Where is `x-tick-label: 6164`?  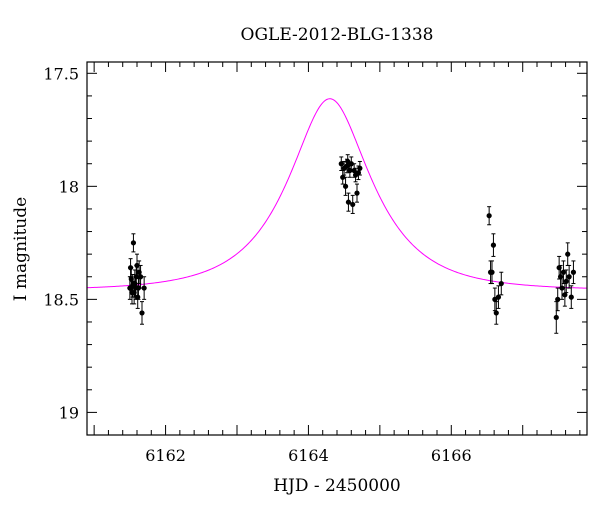 x-tick-label: 6164 is located at coordinates (308, 455).